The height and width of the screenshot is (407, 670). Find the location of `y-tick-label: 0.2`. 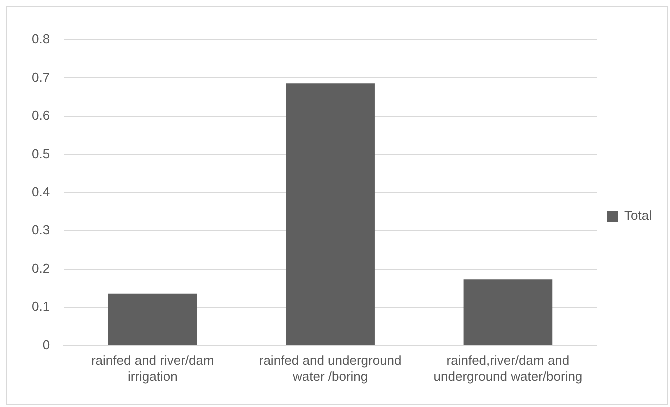

y-tick-label: 0.2 is located at coordinates (41, 268).